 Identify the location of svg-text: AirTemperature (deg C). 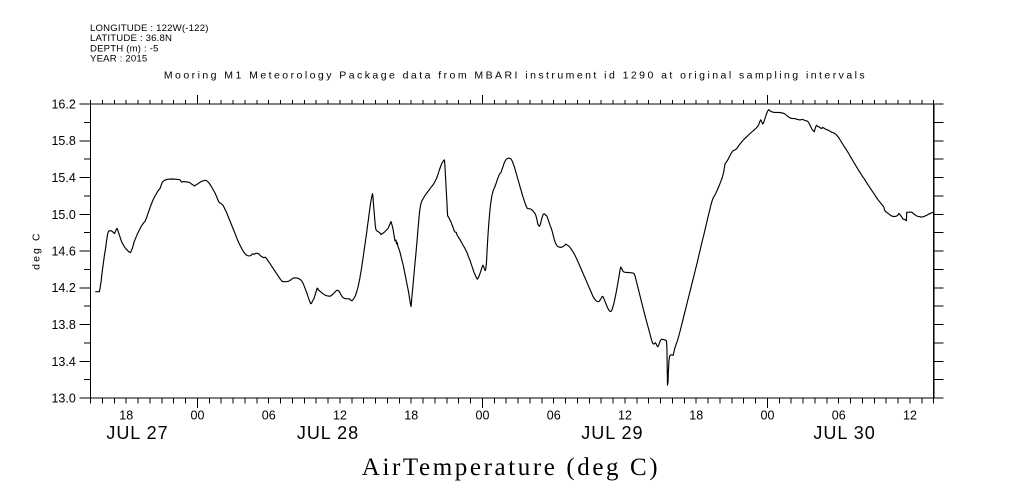
(511, 467).